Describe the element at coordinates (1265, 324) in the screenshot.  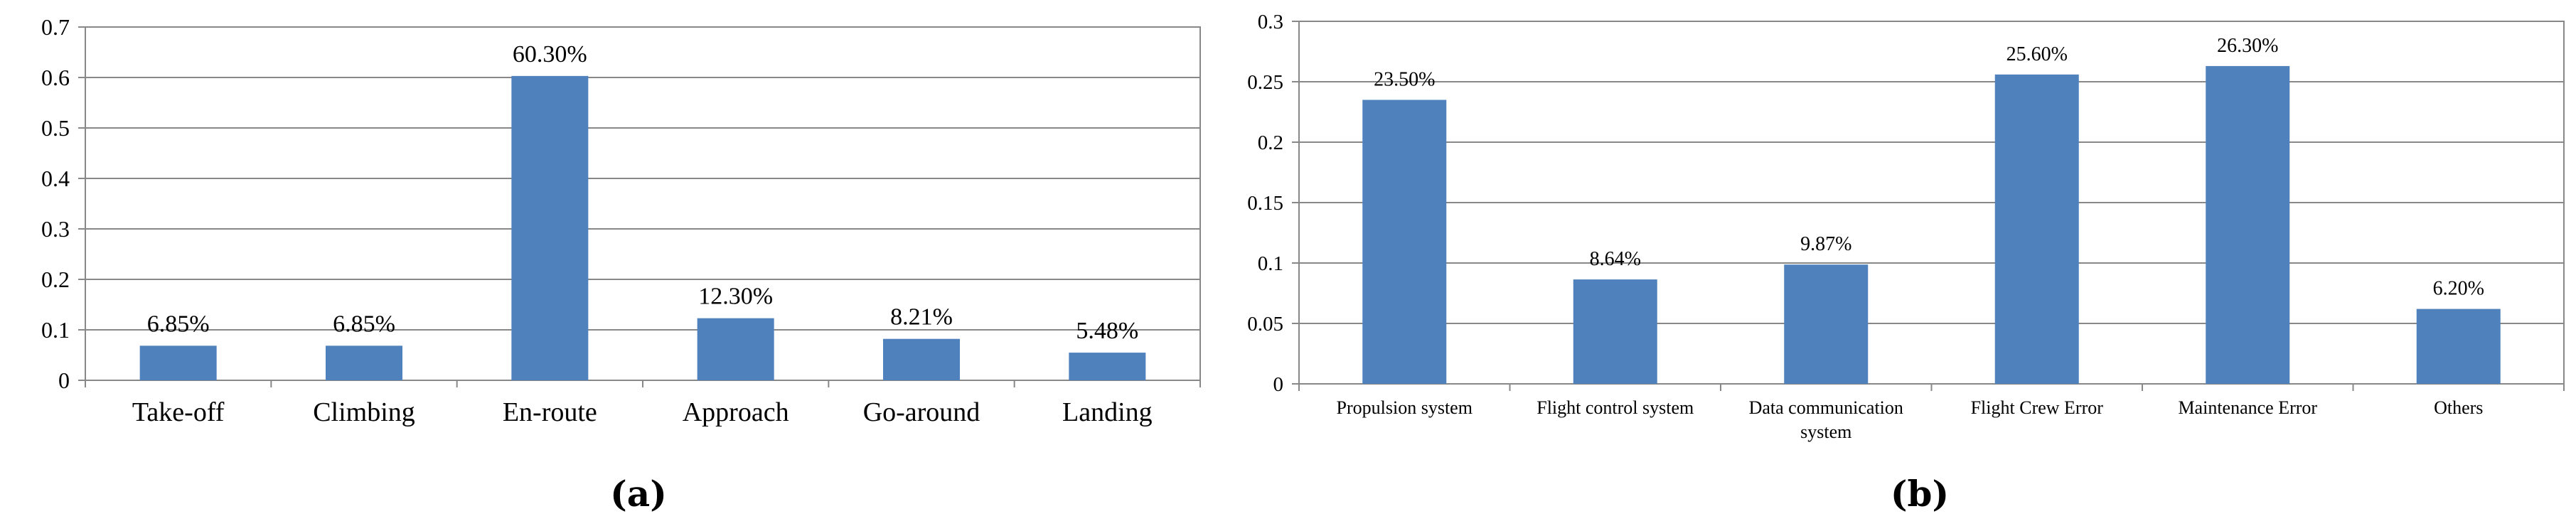
I see `y-tick-label: 0.05` at that location.